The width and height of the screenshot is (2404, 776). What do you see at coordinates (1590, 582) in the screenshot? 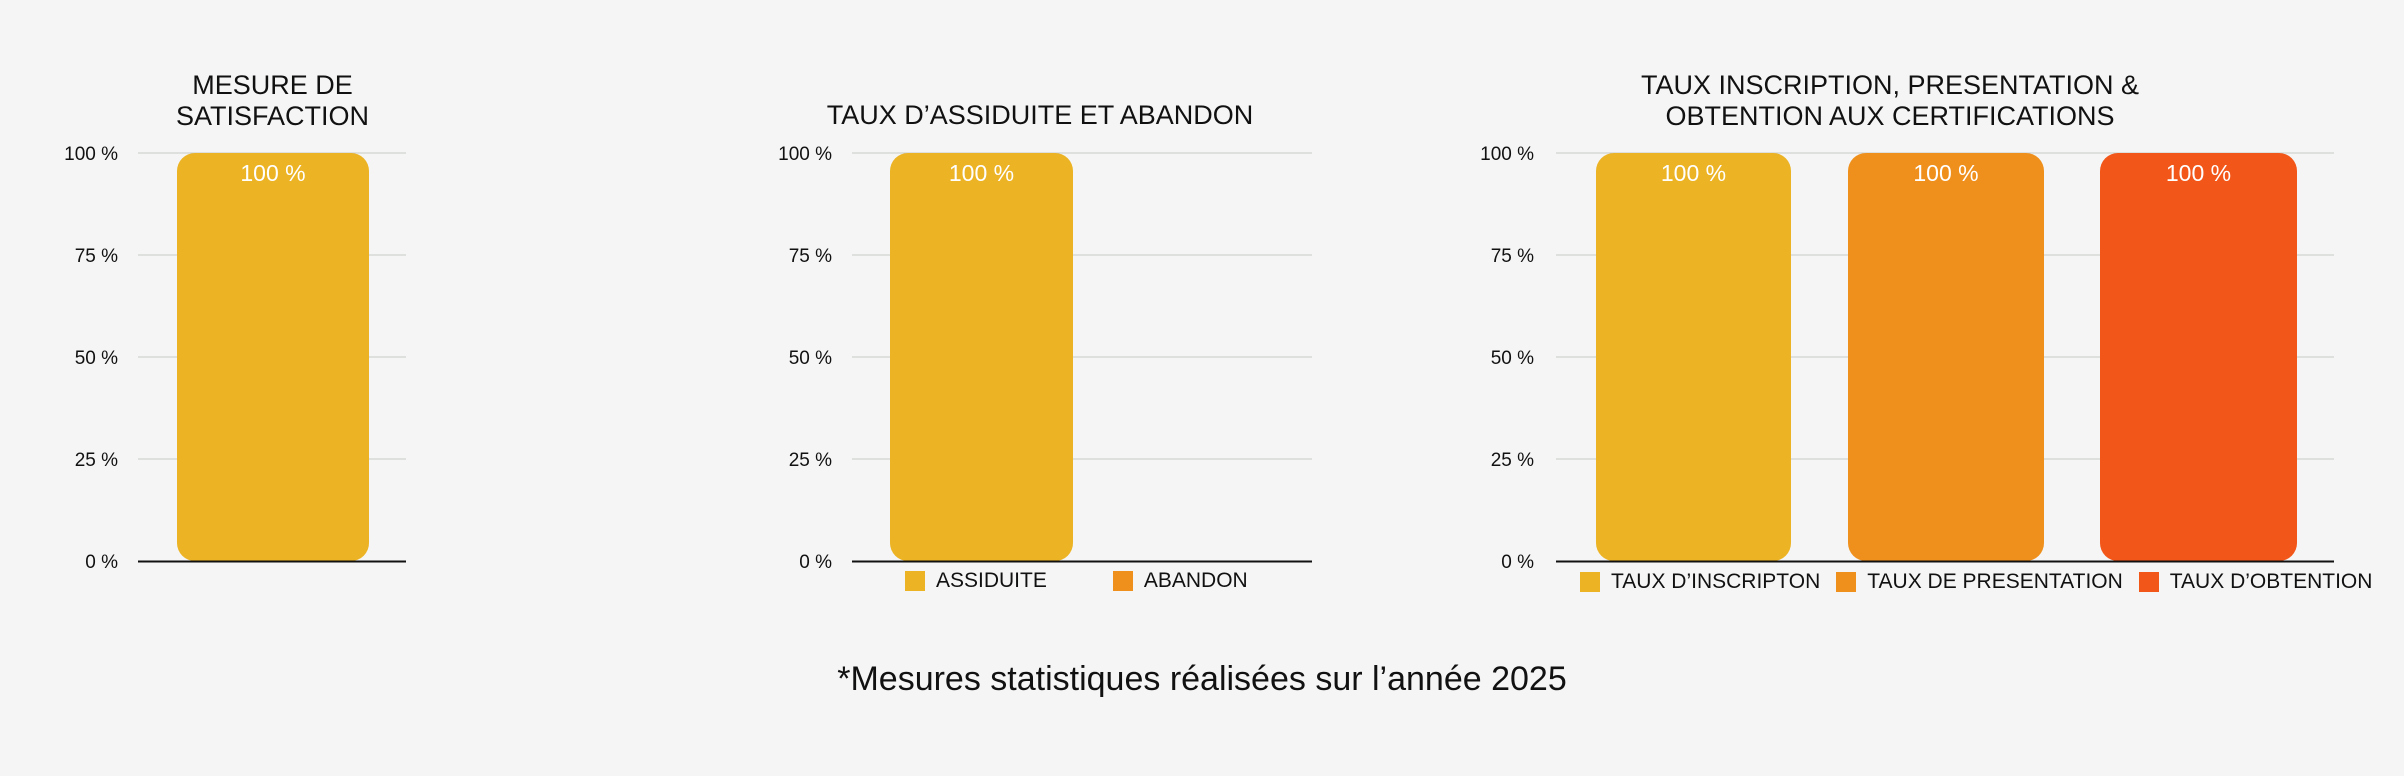
I see `legend-swatch-inscription` at bounding box center [1590, 582].